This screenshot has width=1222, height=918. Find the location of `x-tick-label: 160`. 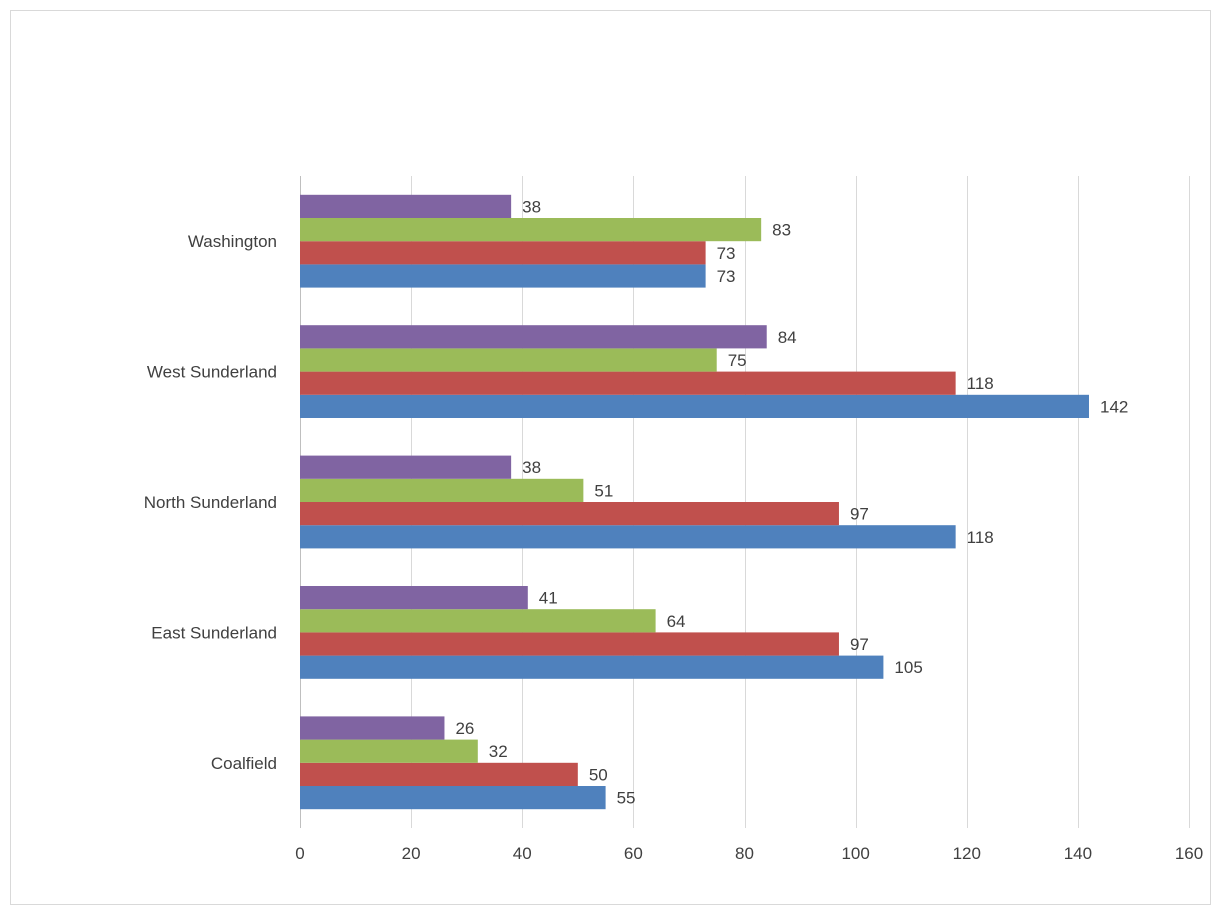

x-tick-label: 160 is located at coordinates (1189, 853).